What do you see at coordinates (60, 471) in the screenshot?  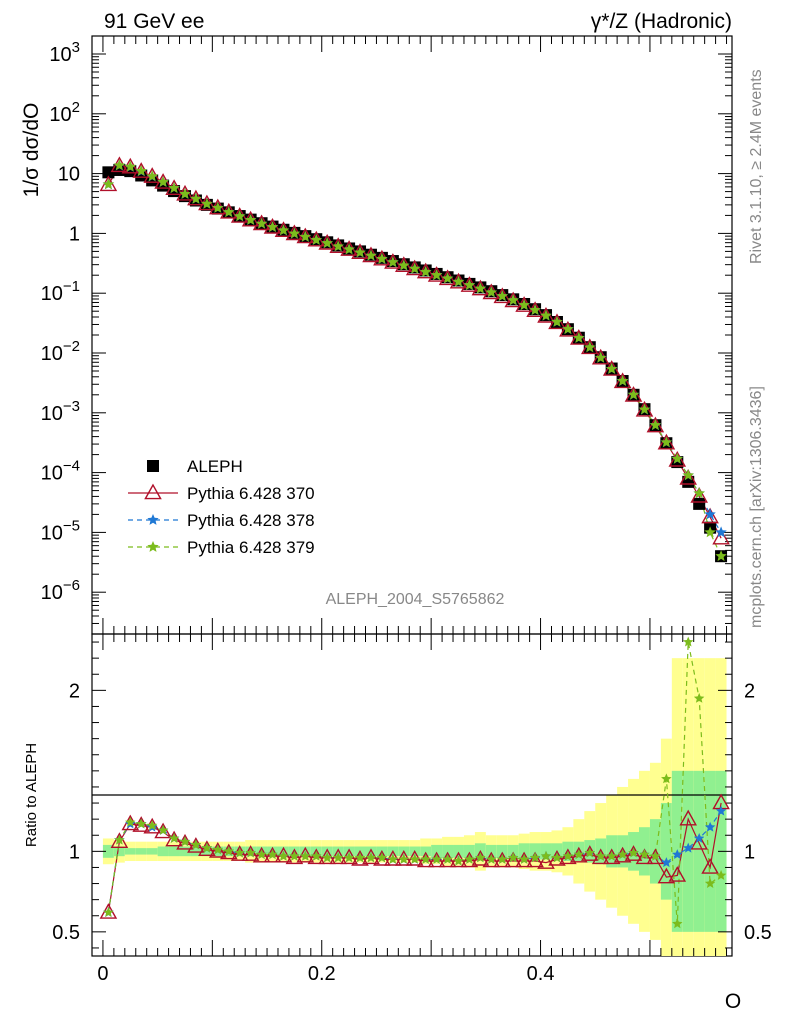 I see `y-tick-label: 10⁻⁴` at bounding box center [60, 471].